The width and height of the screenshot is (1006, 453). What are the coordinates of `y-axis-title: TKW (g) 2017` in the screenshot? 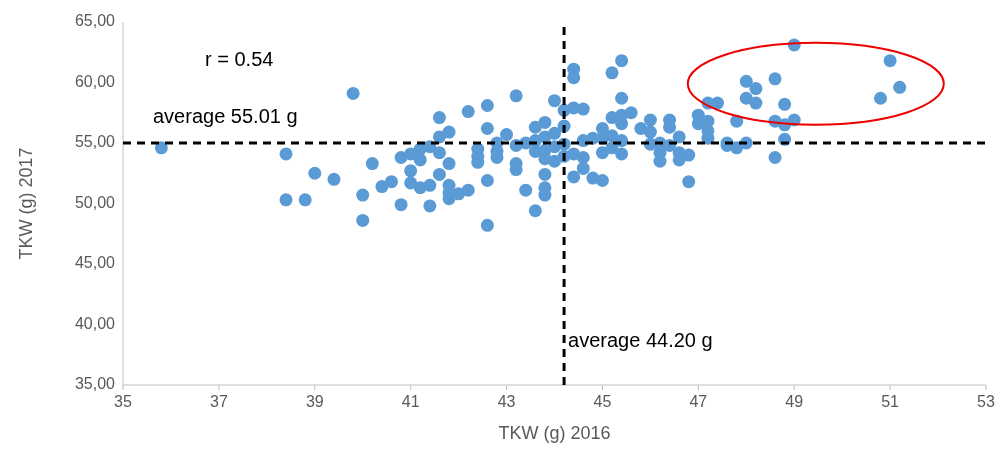 It's located at (26, 203).